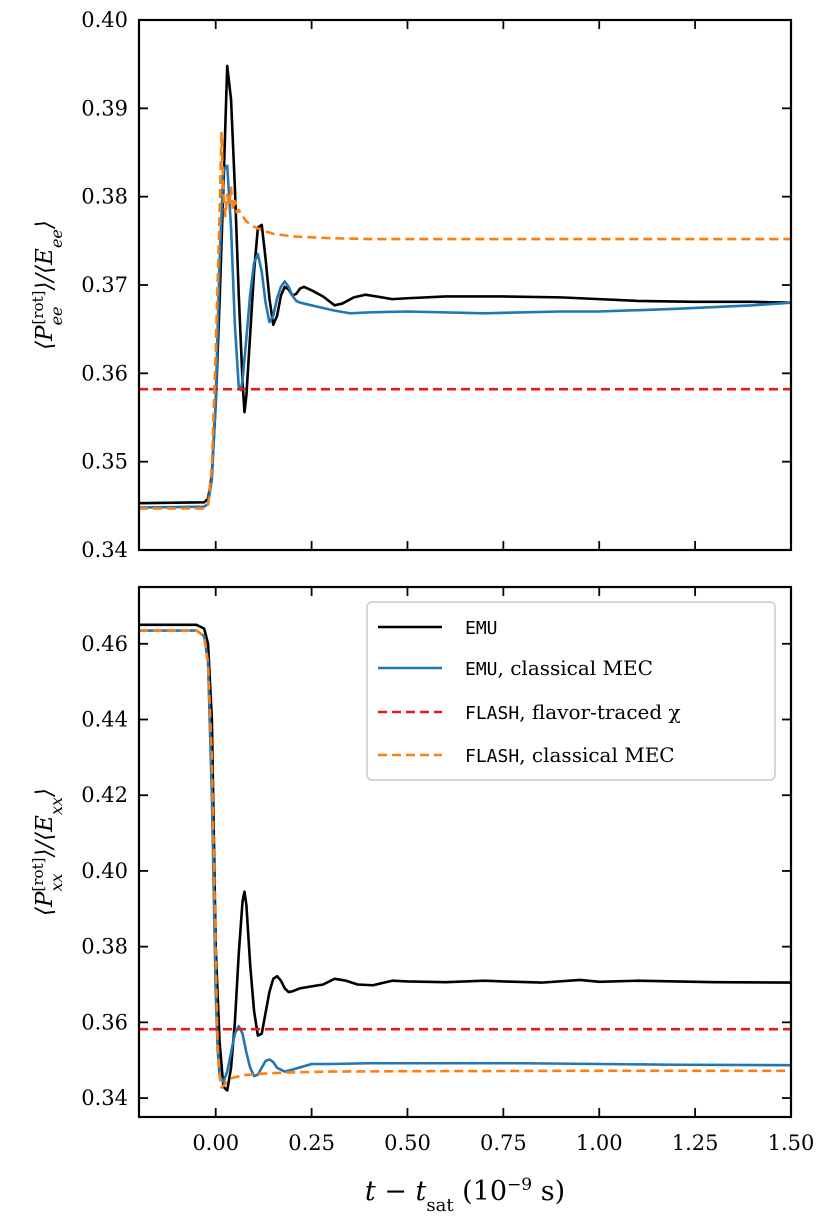  I want to click on x-axis-label: t − tsat (10−9 s), so click(465, 1195).